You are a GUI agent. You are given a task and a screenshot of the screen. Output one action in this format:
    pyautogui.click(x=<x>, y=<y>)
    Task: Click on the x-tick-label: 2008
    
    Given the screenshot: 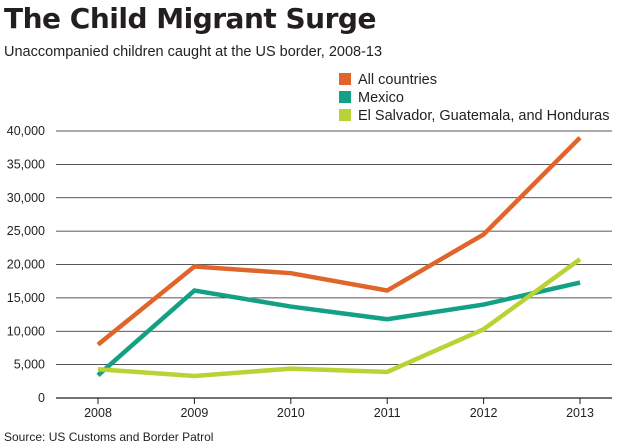 What is the action you would take?
    pyautogui.click(x=98, y=413)
    